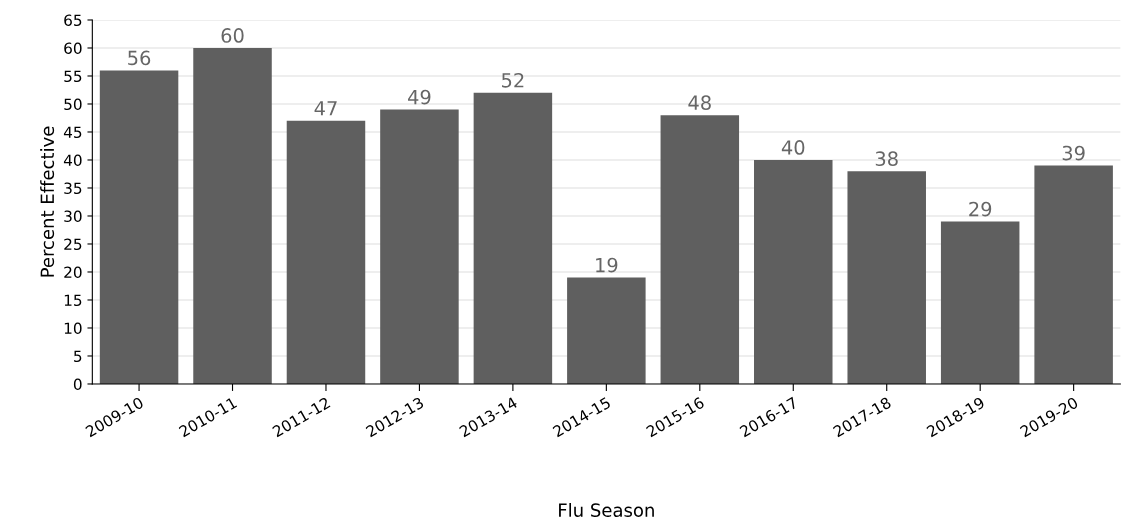 Image resolution: width=1126 pixels, height=526 pixels. Describe the element at coordinates (73, 244) in the screenshot. I see `y-tick-label: 25` at that location.